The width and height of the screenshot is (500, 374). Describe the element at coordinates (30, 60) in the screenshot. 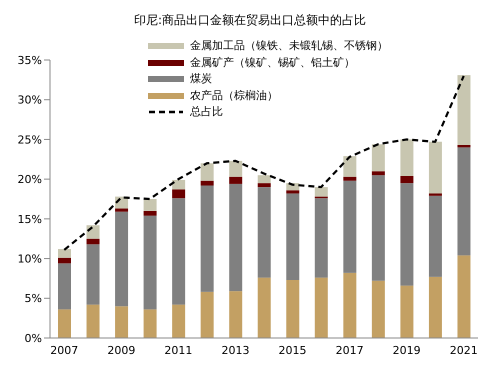

I see `y-tick-label: 35%` at that location.